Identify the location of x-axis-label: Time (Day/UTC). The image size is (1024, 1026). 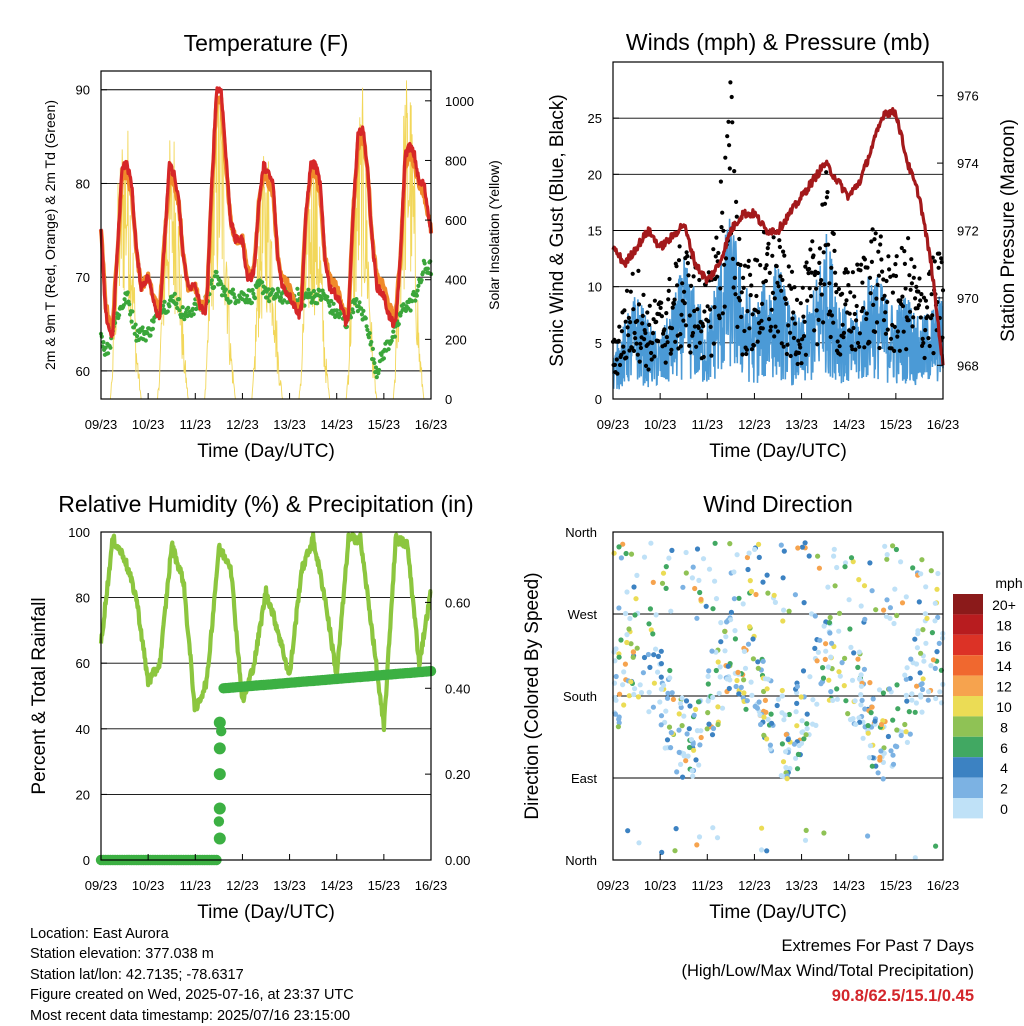
(266, 912).